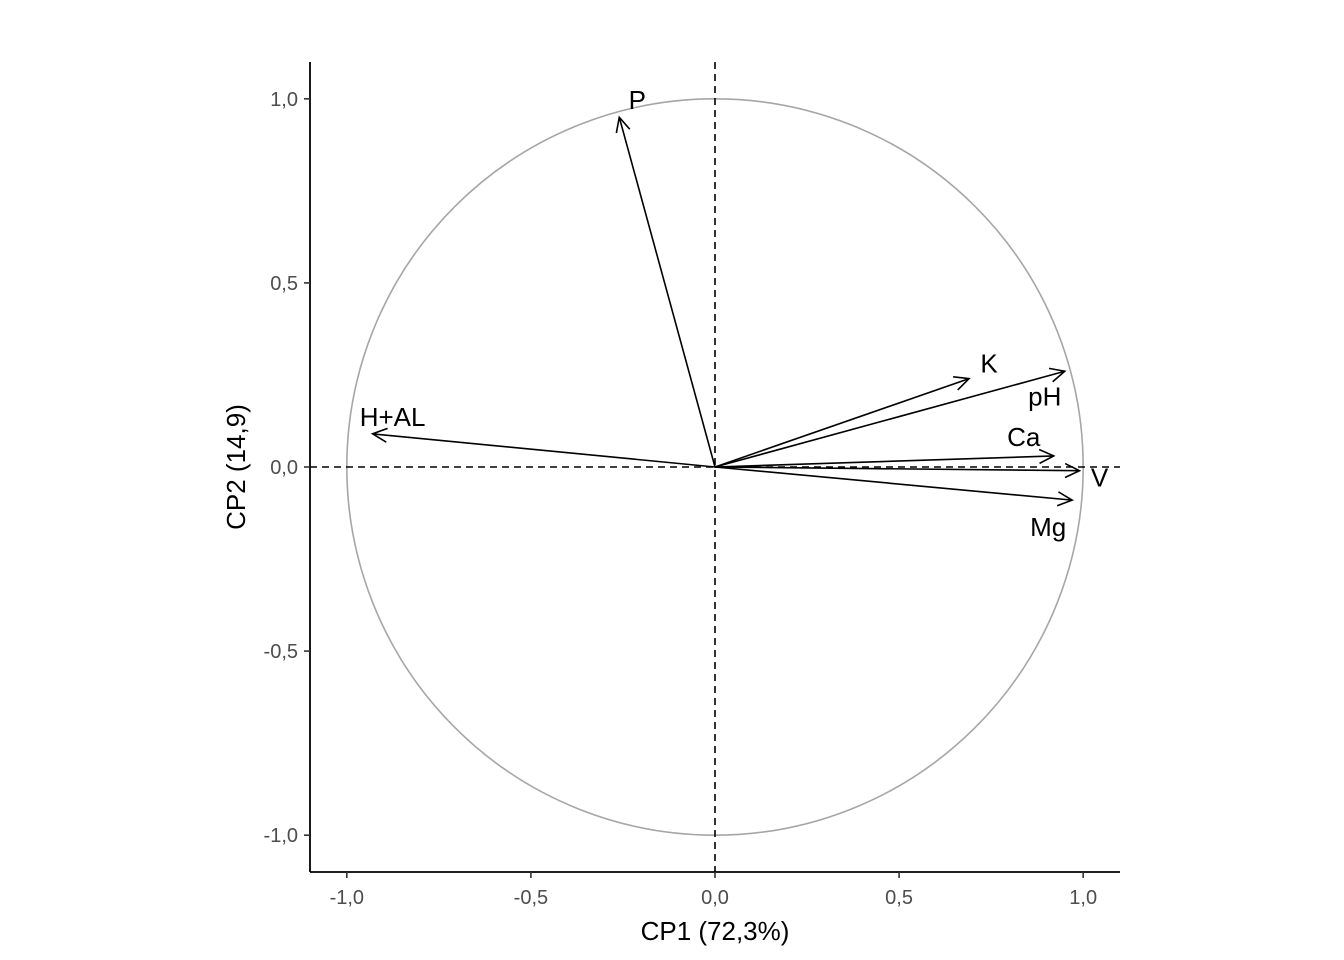  Describe the element at coordinates (347, 898) in the screenshot. I see `x-tick-label: -1,0` at that location.